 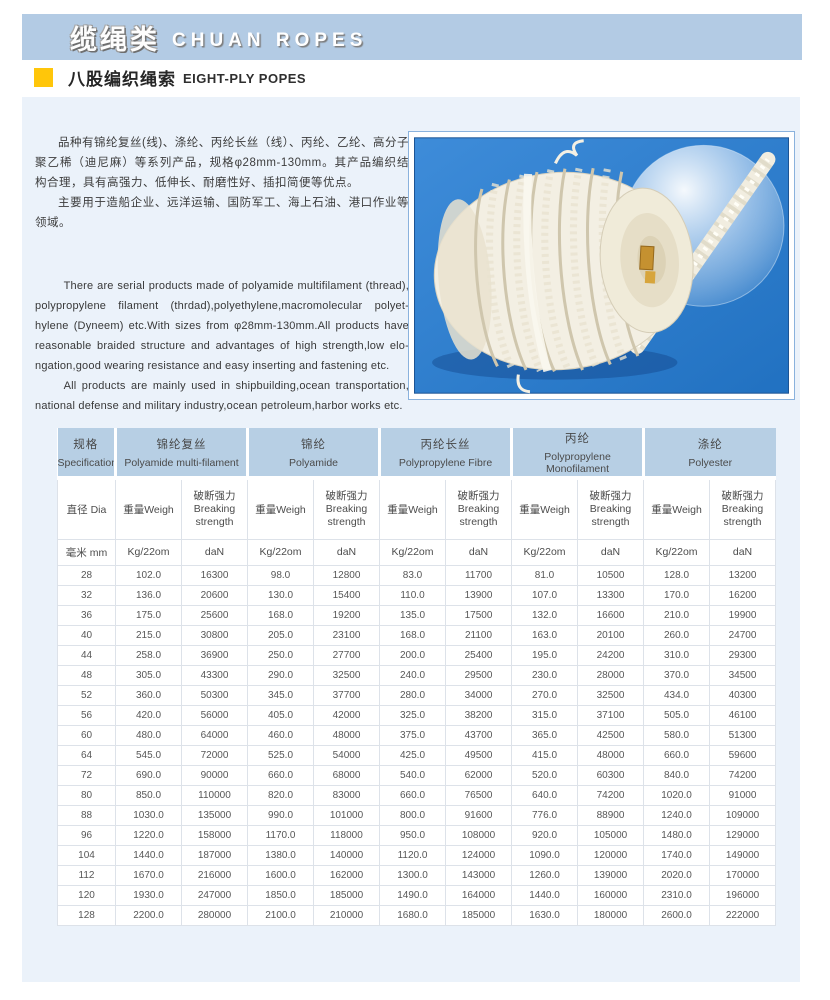 I want to click on cell-value: 1220.0, so click(x=148, y=835).